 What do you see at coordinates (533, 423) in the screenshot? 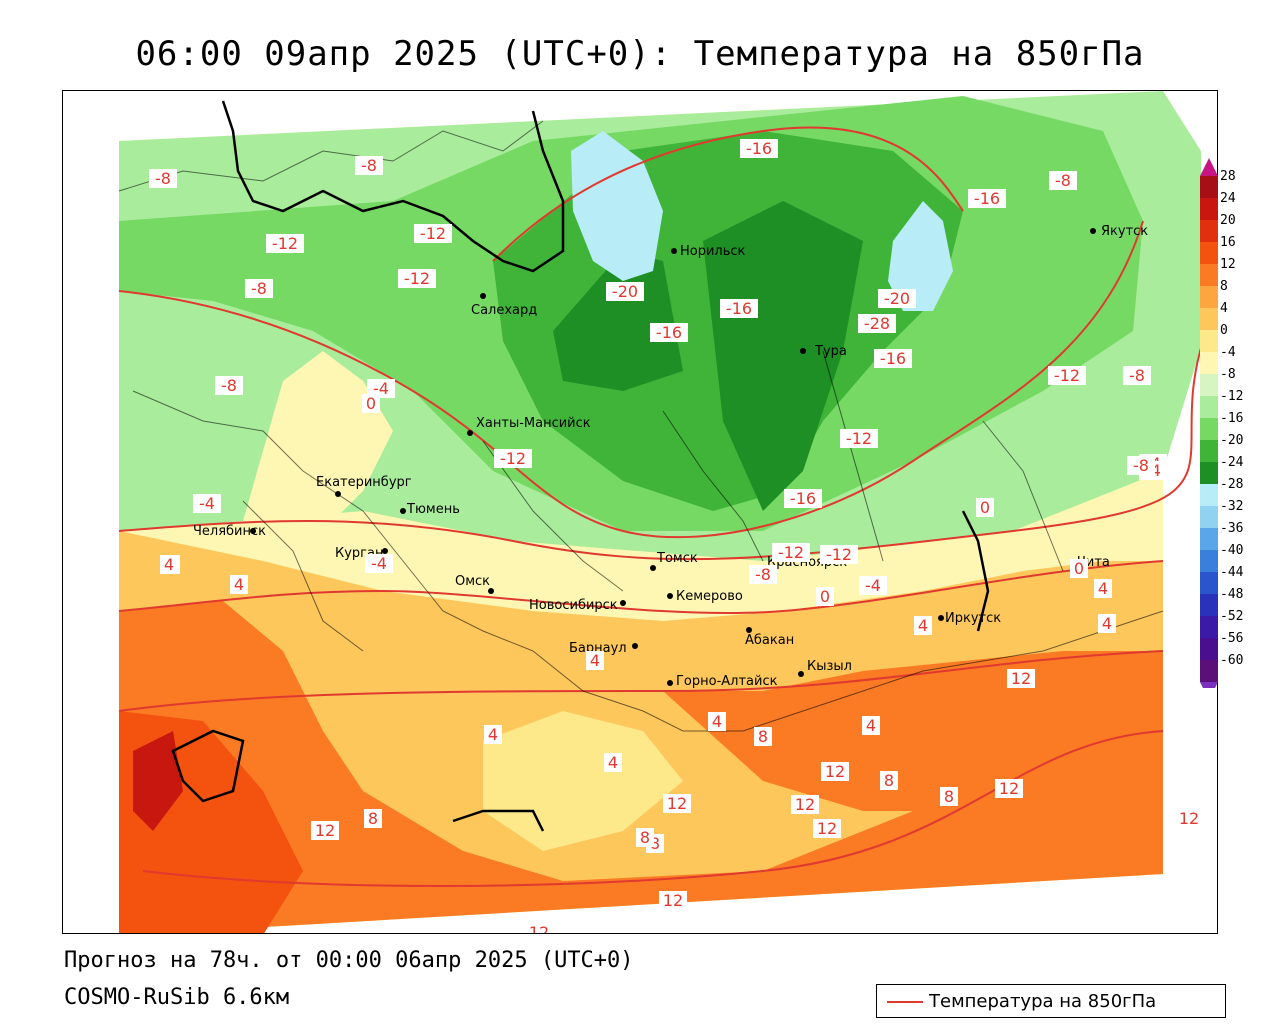
I see `city-label: Ханты-Мансийск` at bounding box center [533, 423].